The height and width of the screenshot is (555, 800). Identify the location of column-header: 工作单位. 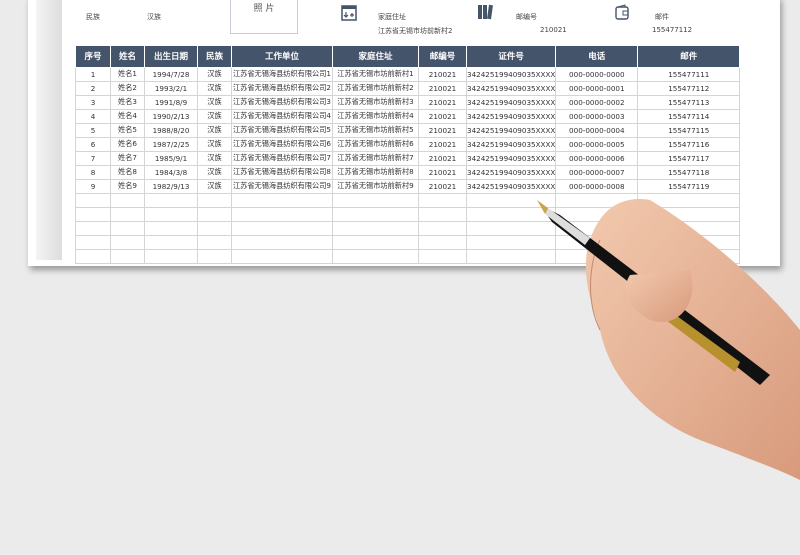
(282, 57).